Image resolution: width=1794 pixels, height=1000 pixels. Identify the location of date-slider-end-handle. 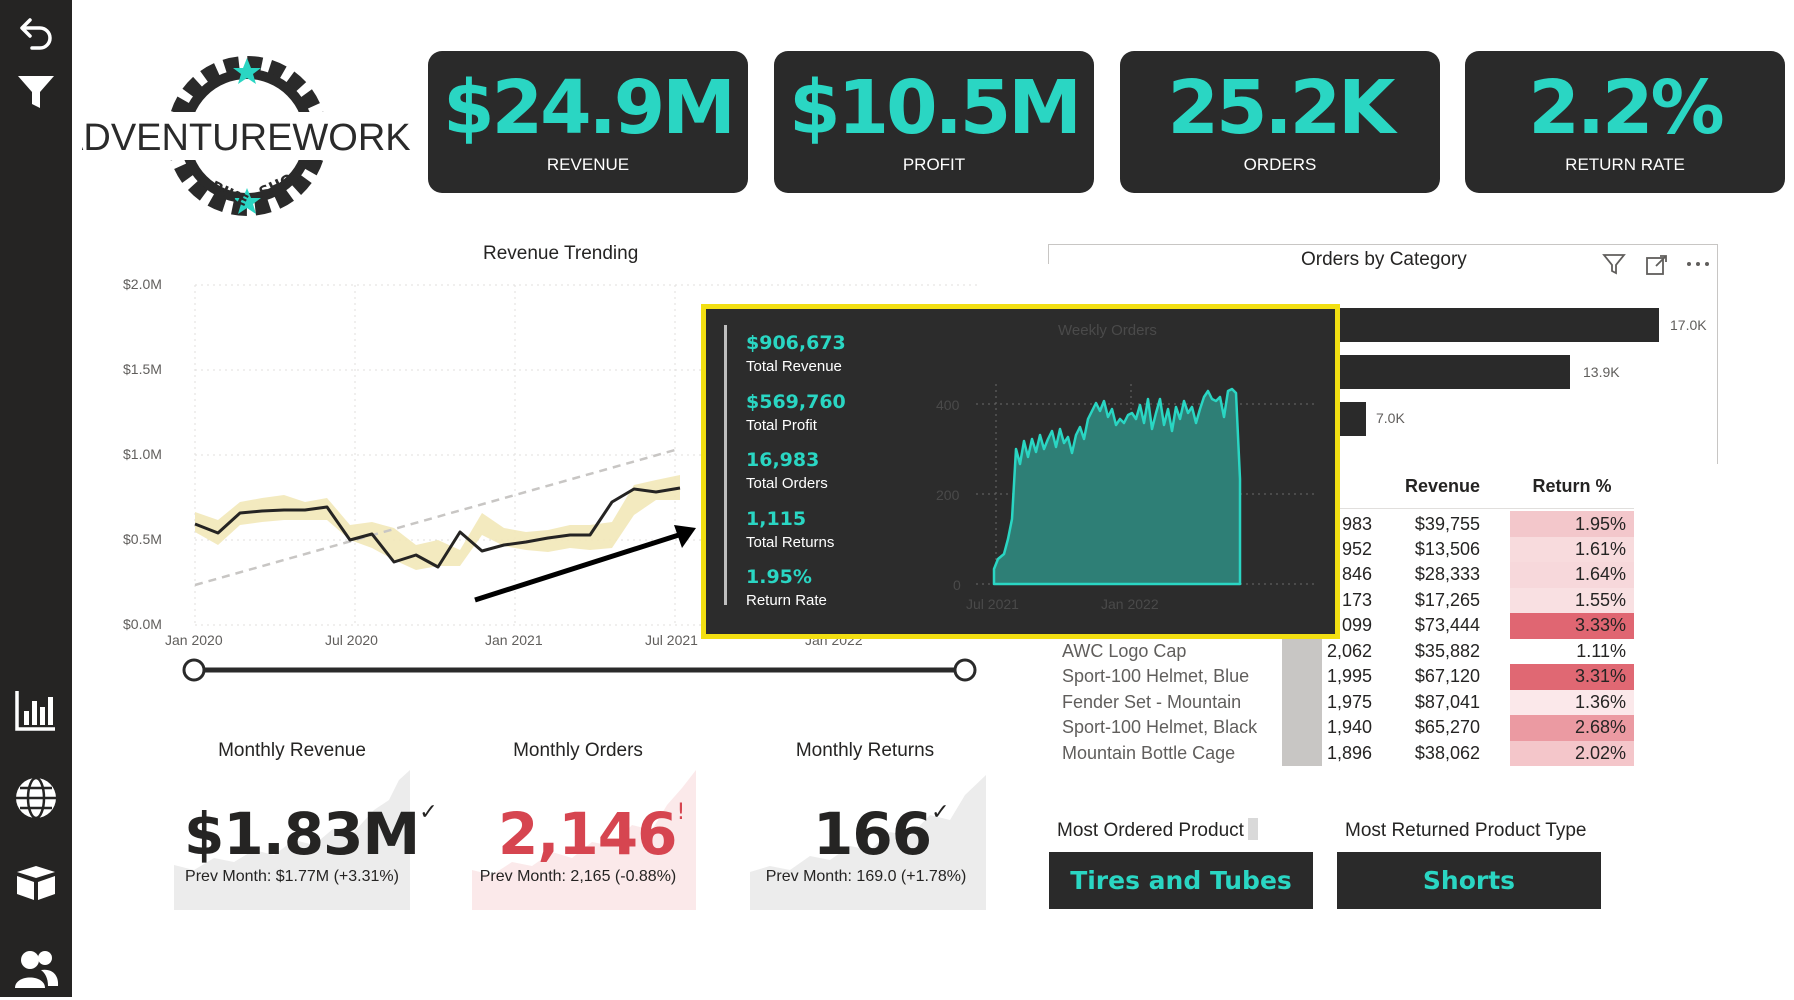
(965, 671).